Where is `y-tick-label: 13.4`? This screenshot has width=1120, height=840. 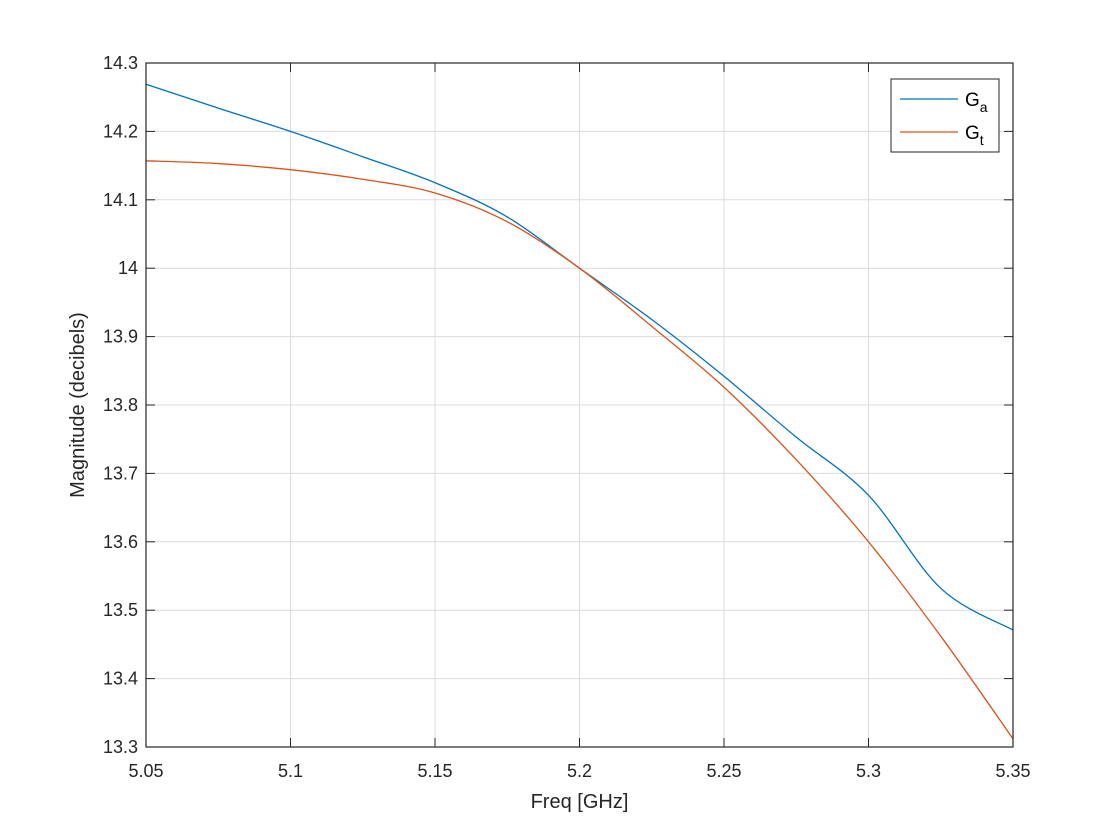 y-tick-label: 13.4 is located at coordinates (120, 679).